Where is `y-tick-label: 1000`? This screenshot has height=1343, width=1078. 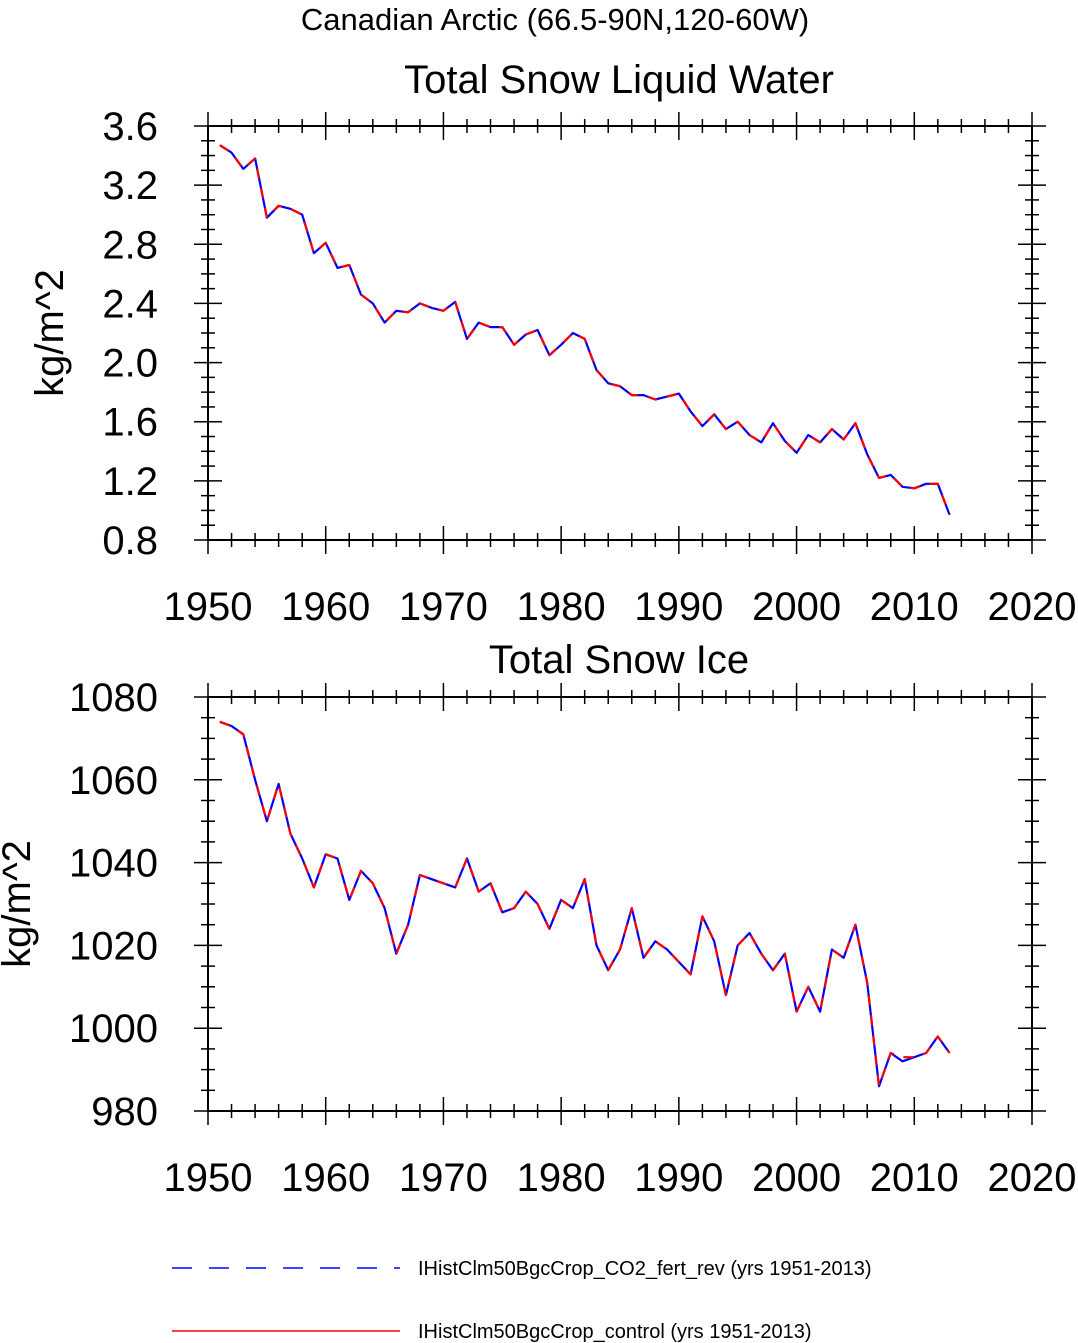
y-tick-label: 1000 is located at coordinates (113, 1029).